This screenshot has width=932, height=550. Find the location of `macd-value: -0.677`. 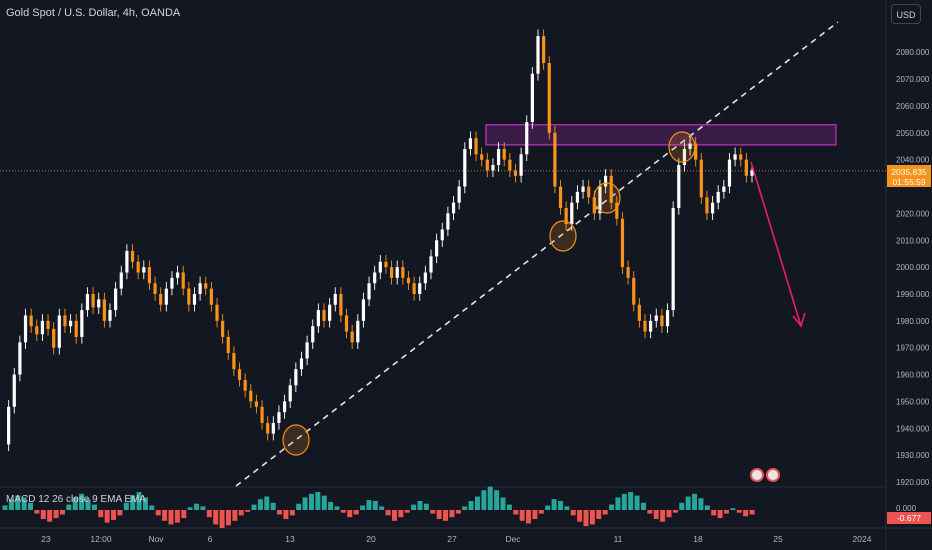

macd-value: -0.677 is located at coordinates (909, 518).